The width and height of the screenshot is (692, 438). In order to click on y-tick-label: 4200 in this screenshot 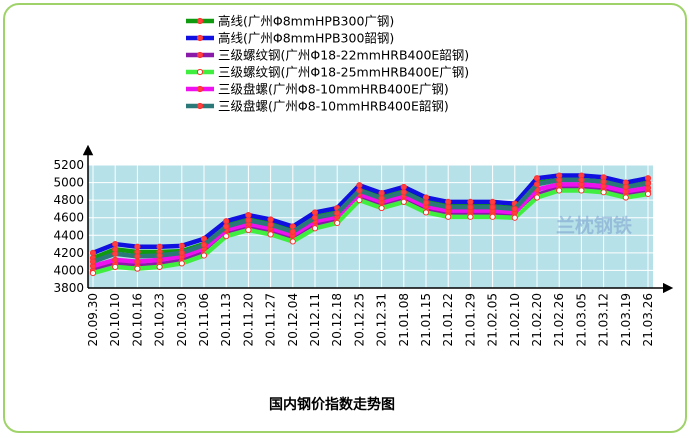, I will do `click(68, 253)`.